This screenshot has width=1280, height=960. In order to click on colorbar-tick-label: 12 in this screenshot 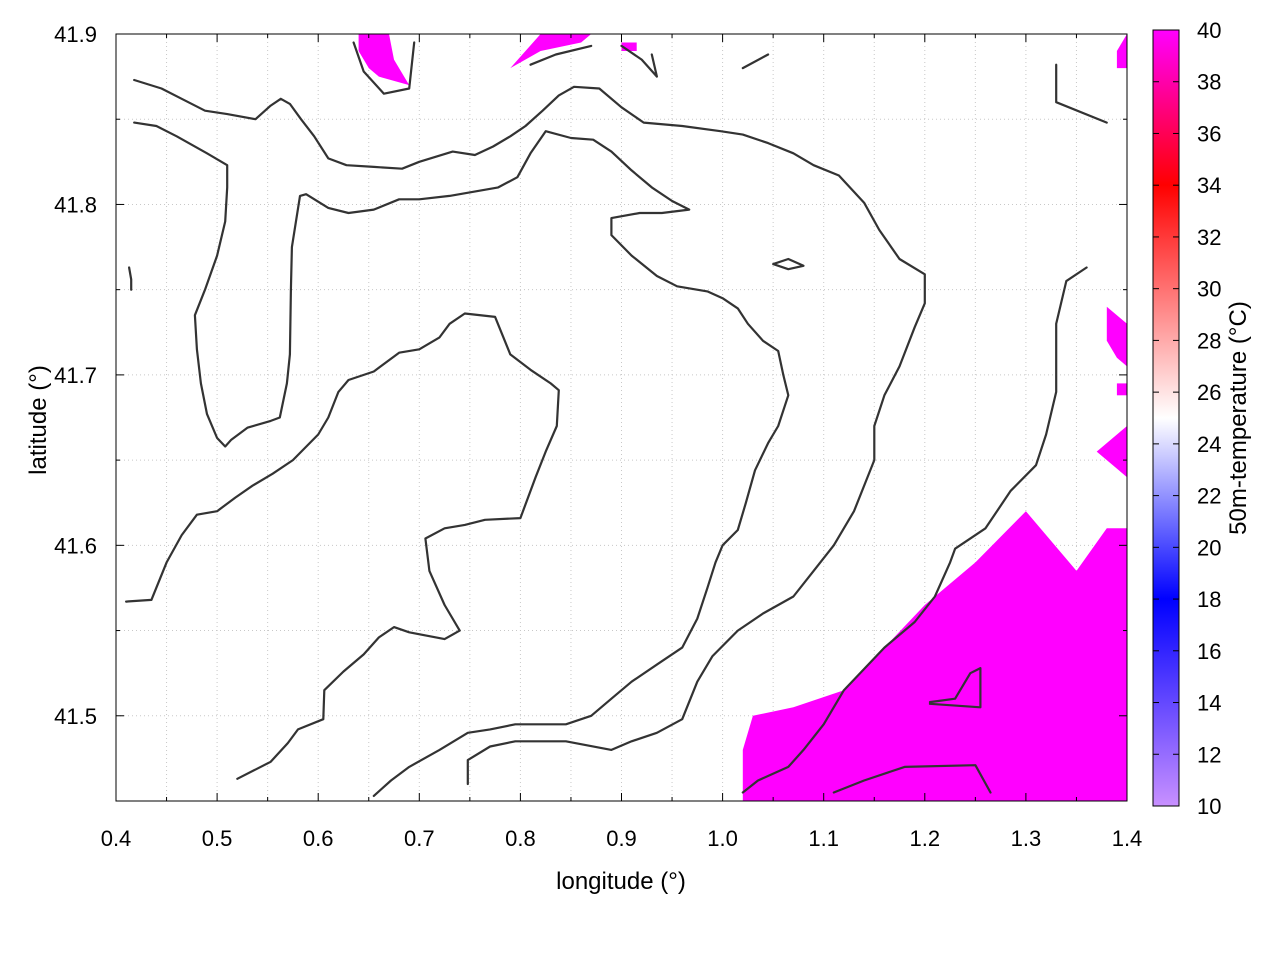, I will do `click(1209, 754)`.